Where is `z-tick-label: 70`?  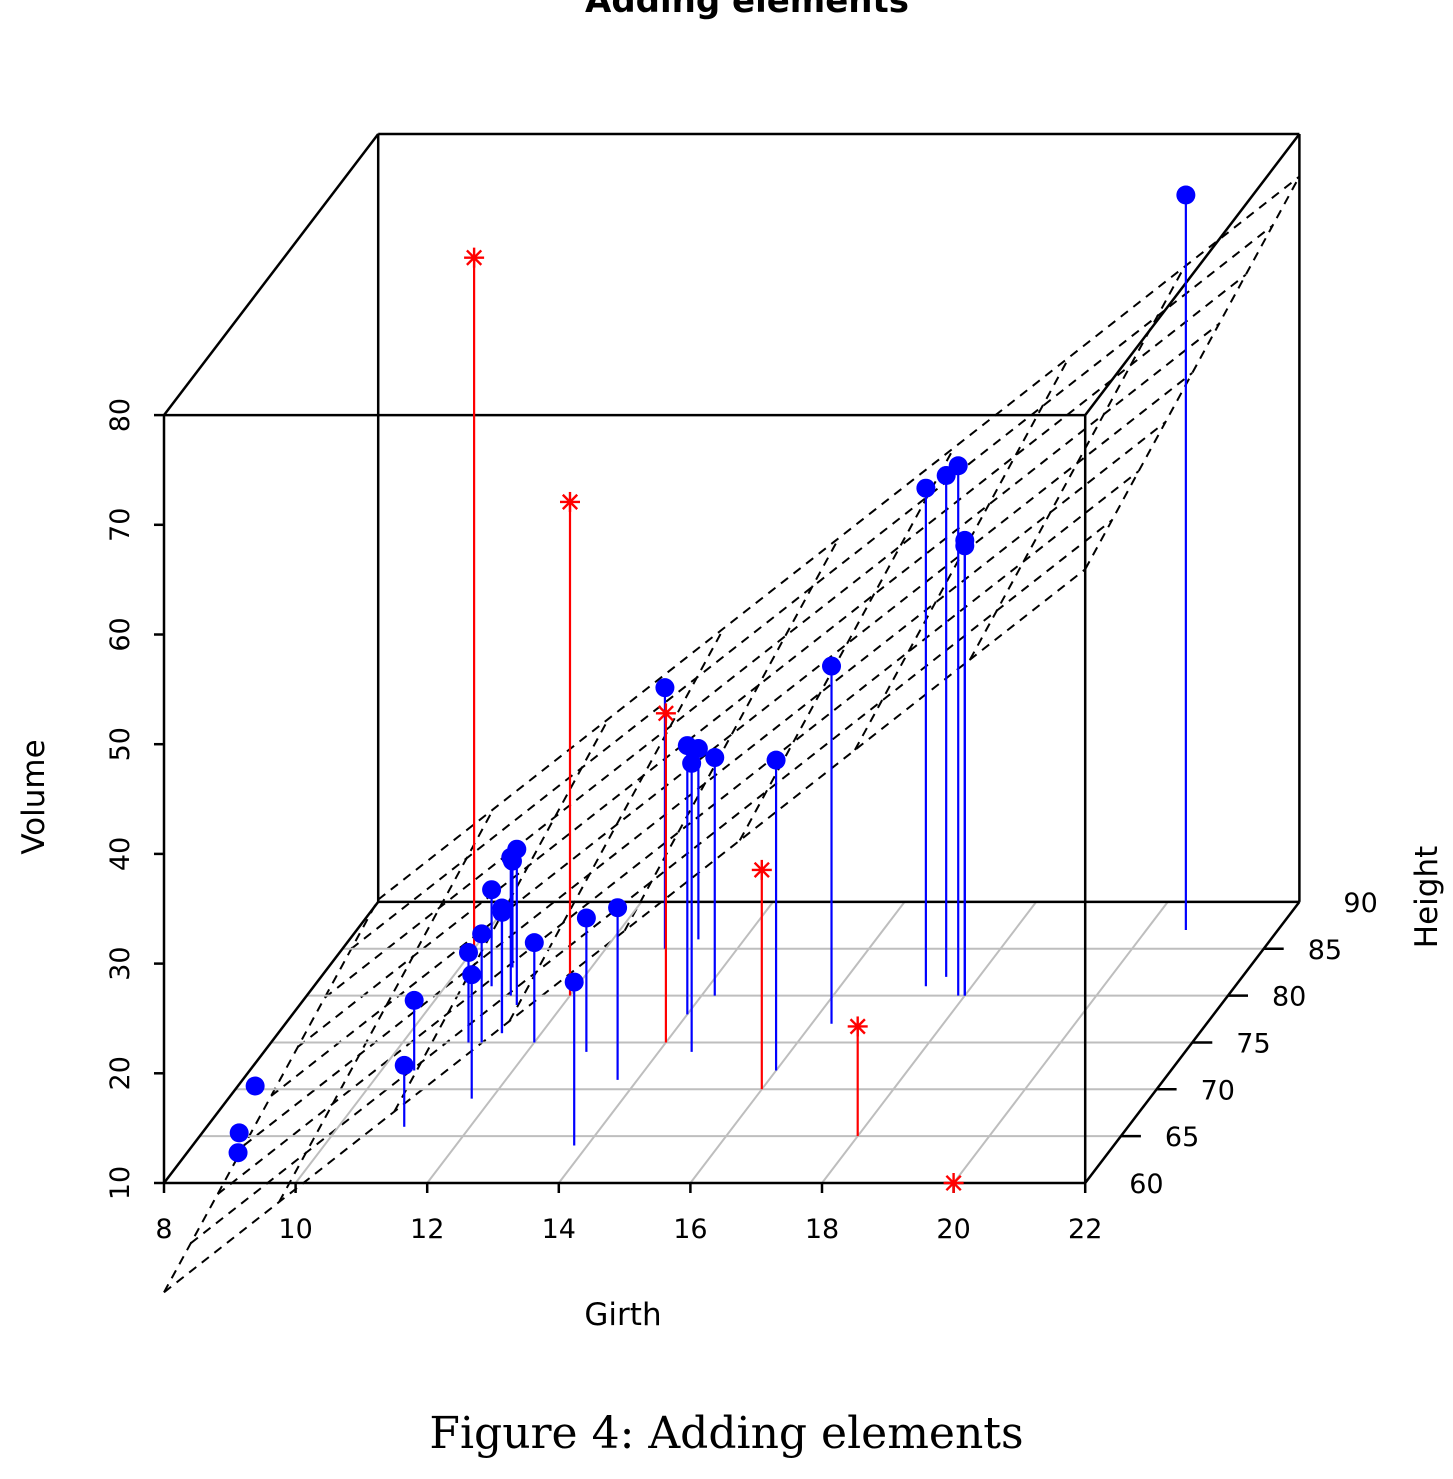 z-tick-label: 70 is located at coordinates (120, 525).